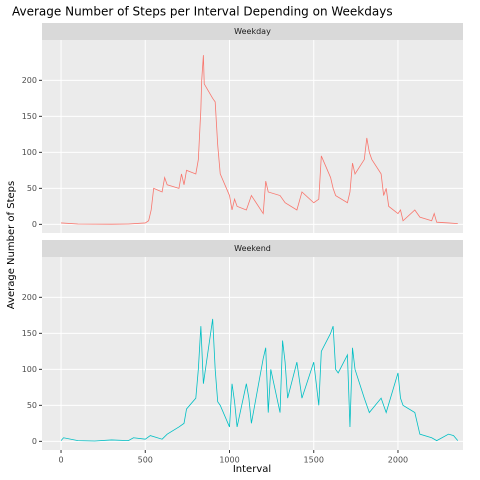 This screenshot has width=480, height=480. I want to click on y-axis-label: Average Number of Steps, so click(11, 245).